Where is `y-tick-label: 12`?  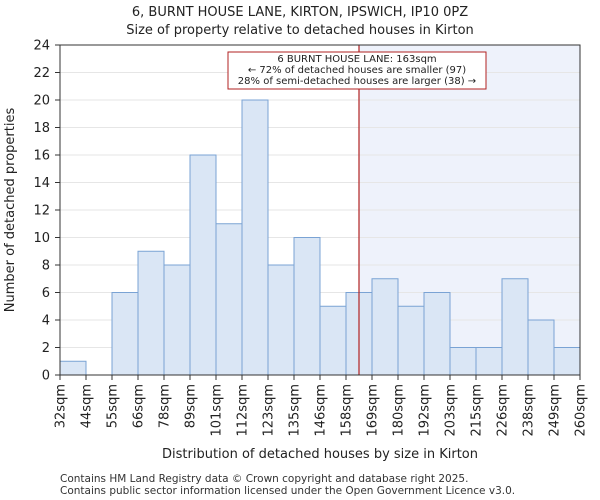 y-tick-label: 12 is located at coordinates (41, 211).